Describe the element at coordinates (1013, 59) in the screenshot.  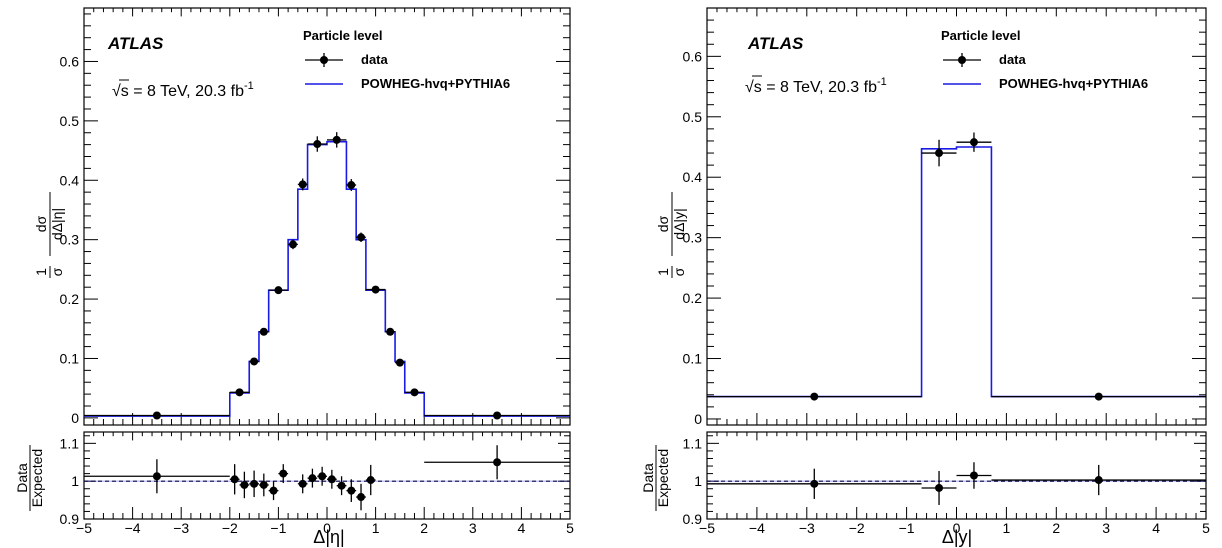
I see `svg-text: data` at that location.